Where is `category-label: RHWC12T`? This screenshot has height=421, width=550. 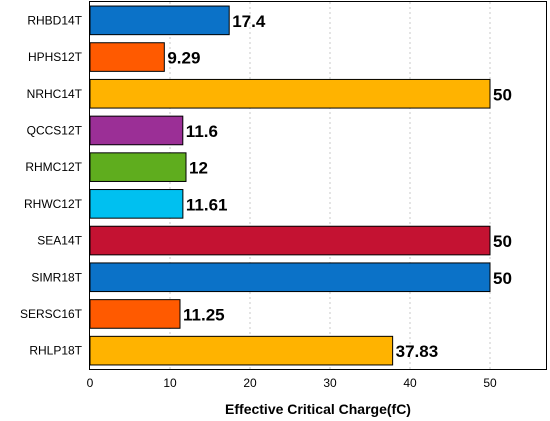
category-label: RHWC12T is located at coordinates (53, 204).